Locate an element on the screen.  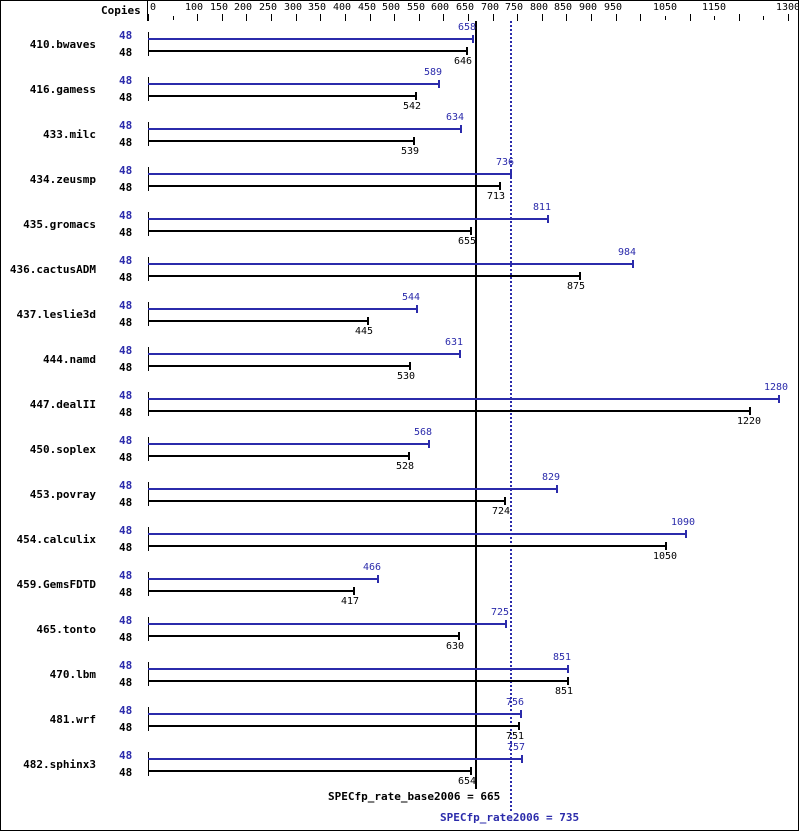
x-tick-label: 850 is located at coordinates (563, 7).